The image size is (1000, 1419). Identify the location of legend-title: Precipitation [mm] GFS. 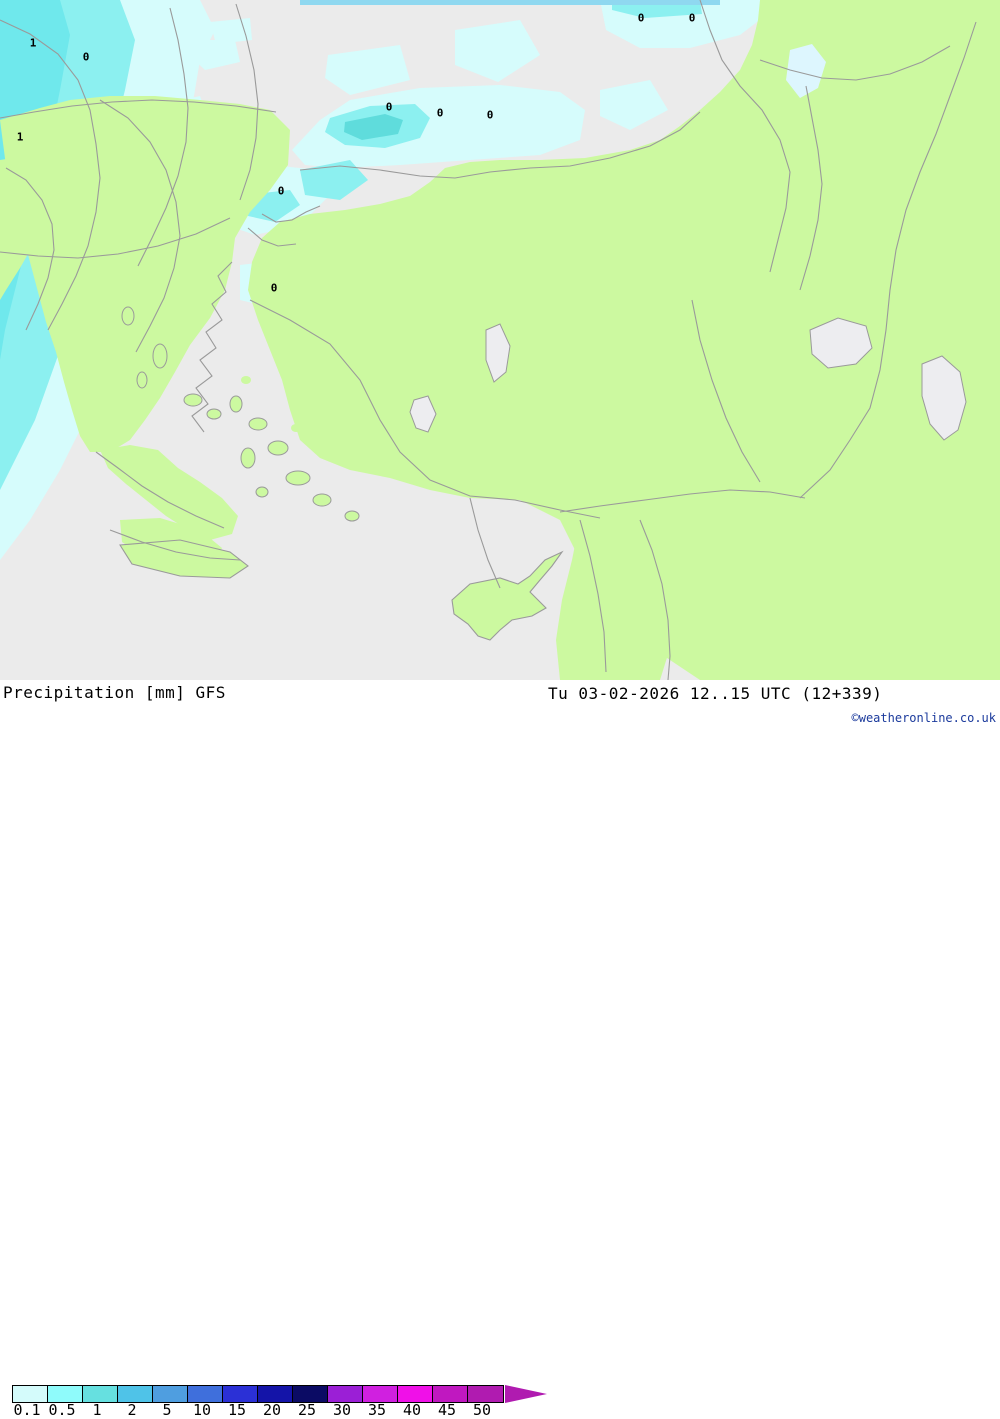
(114, 692).